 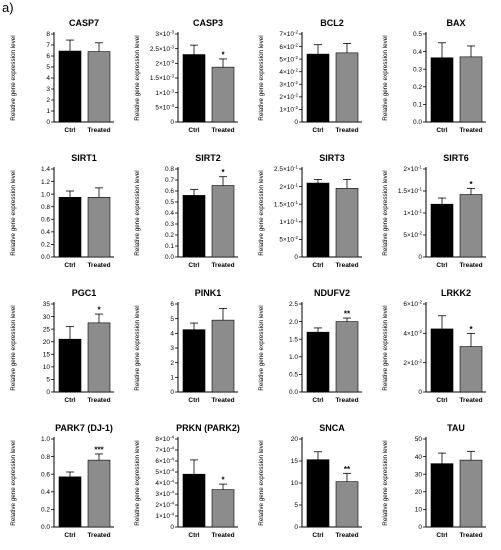 What do you see at coordinates (162, 48) in the screenshot?
I see `y-tick-label: 2.5×10⁻³` at bounding box center [162, 48].